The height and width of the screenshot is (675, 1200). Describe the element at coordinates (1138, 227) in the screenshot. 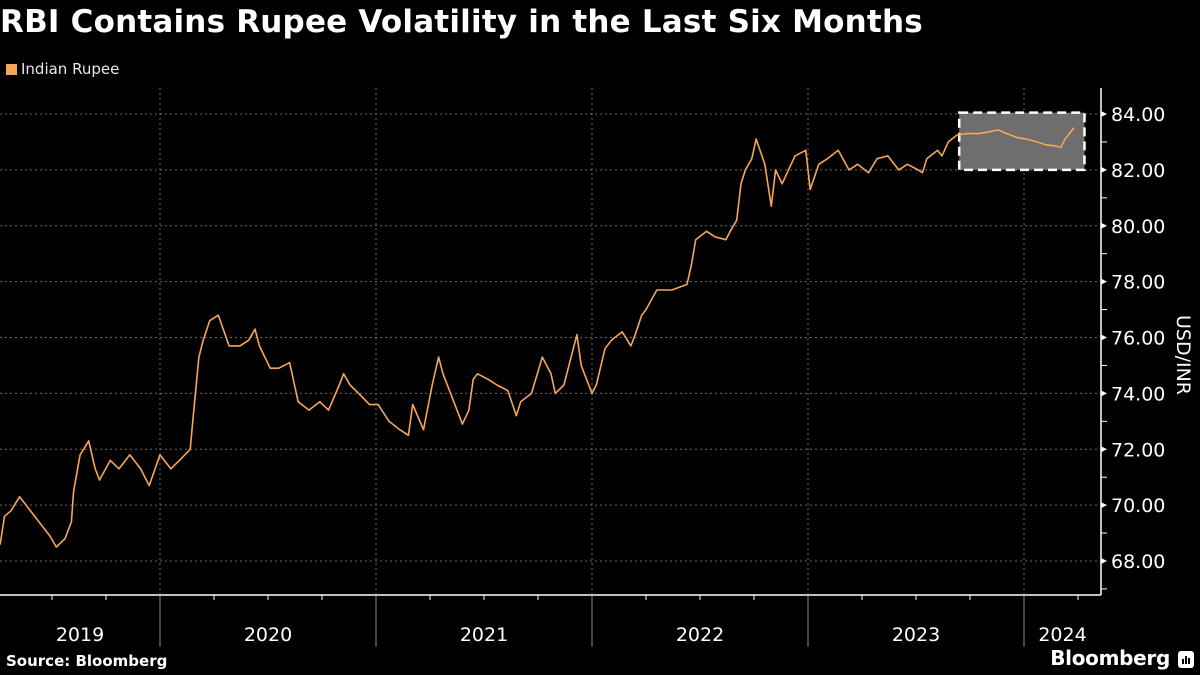

I see `y-tick-label: 80.00` at that location.